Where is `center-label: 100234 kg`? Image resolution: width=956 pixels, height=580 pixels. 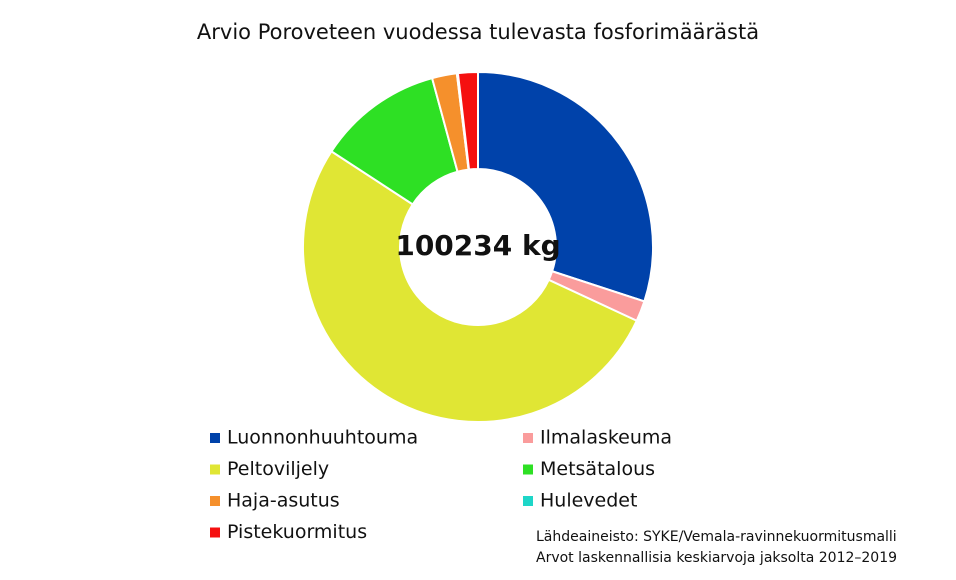 center-label: 100234 kg is located at coordinates (477, 245).